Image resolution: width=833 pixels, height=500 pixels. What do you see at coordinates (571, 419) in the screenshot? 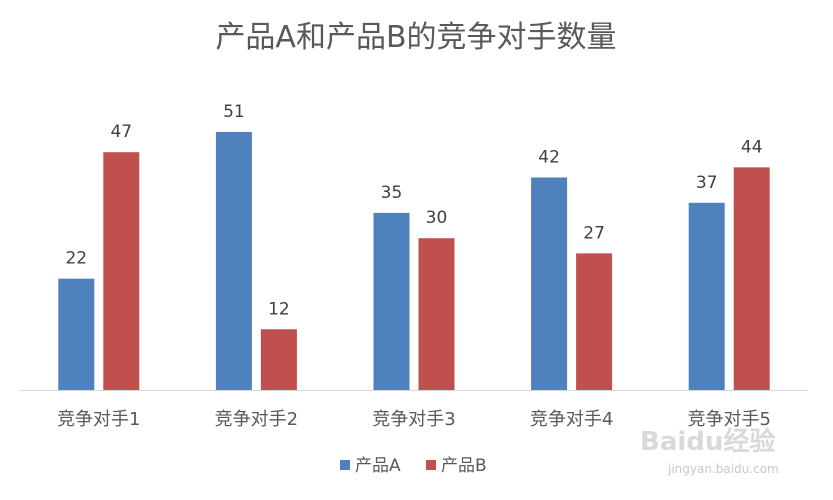
I see `category-label: 竞争对手4` at bounding box center [571, 419].